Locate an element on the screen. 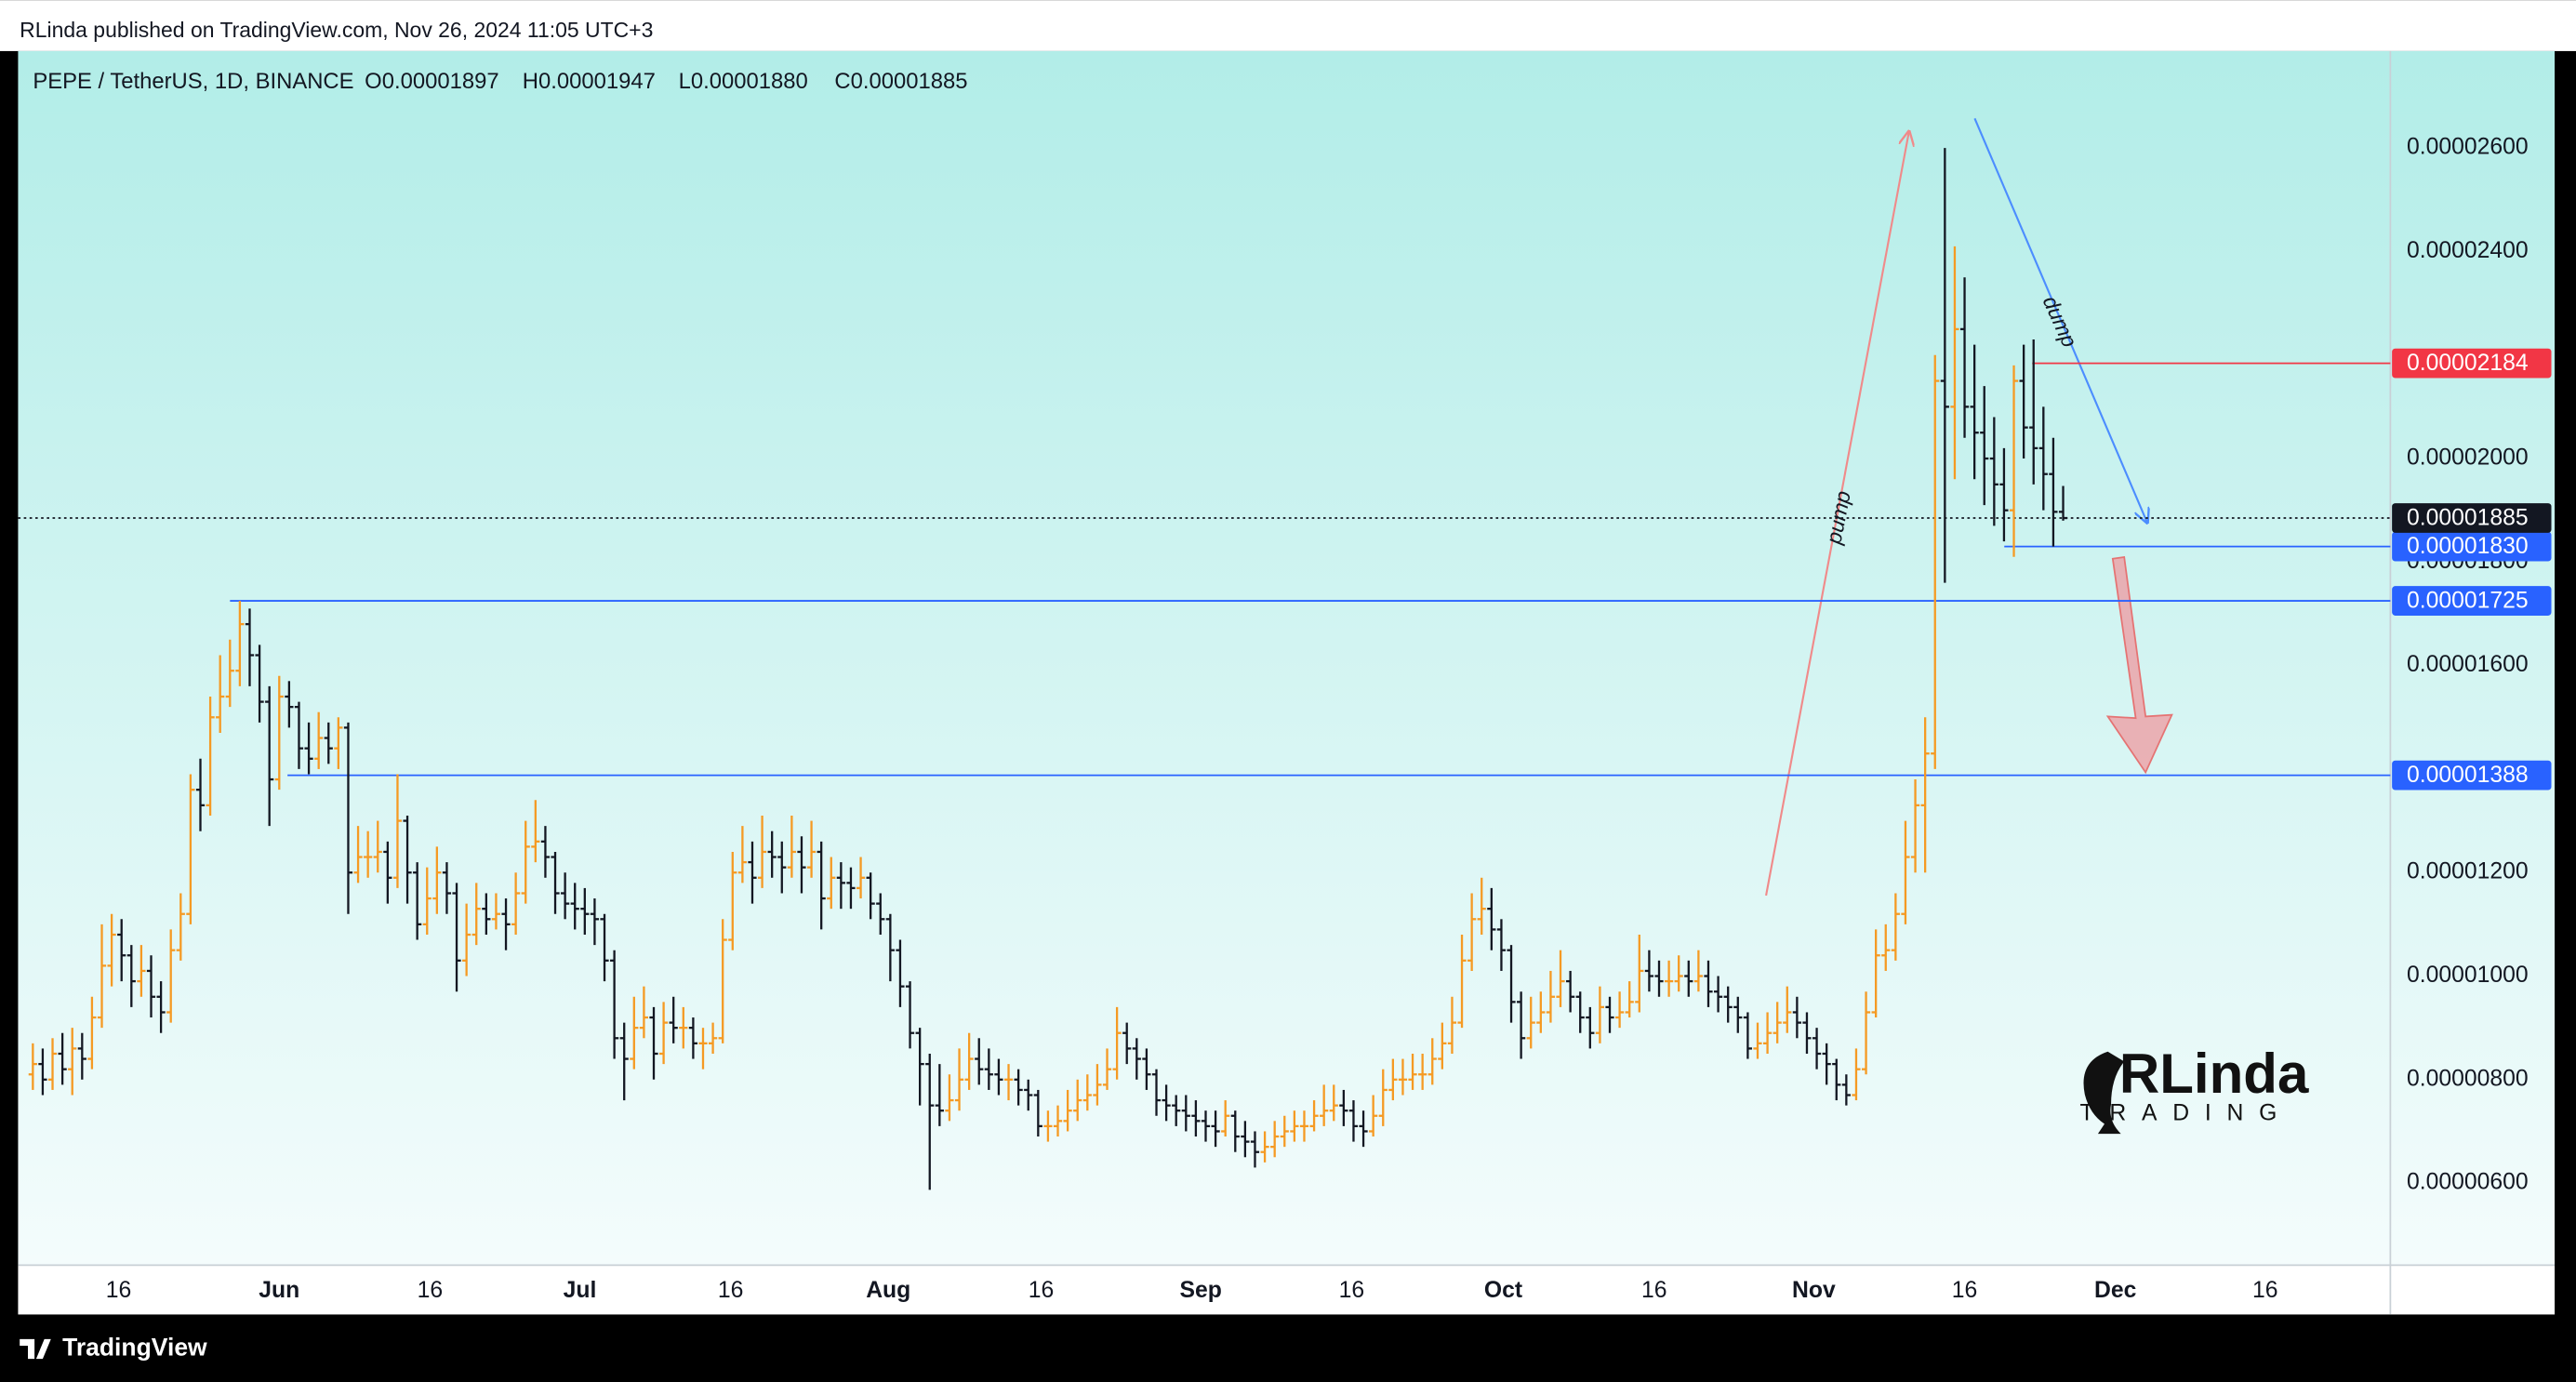  y-tick-label: 0.00002600 is located at coordinates (2468, 147).